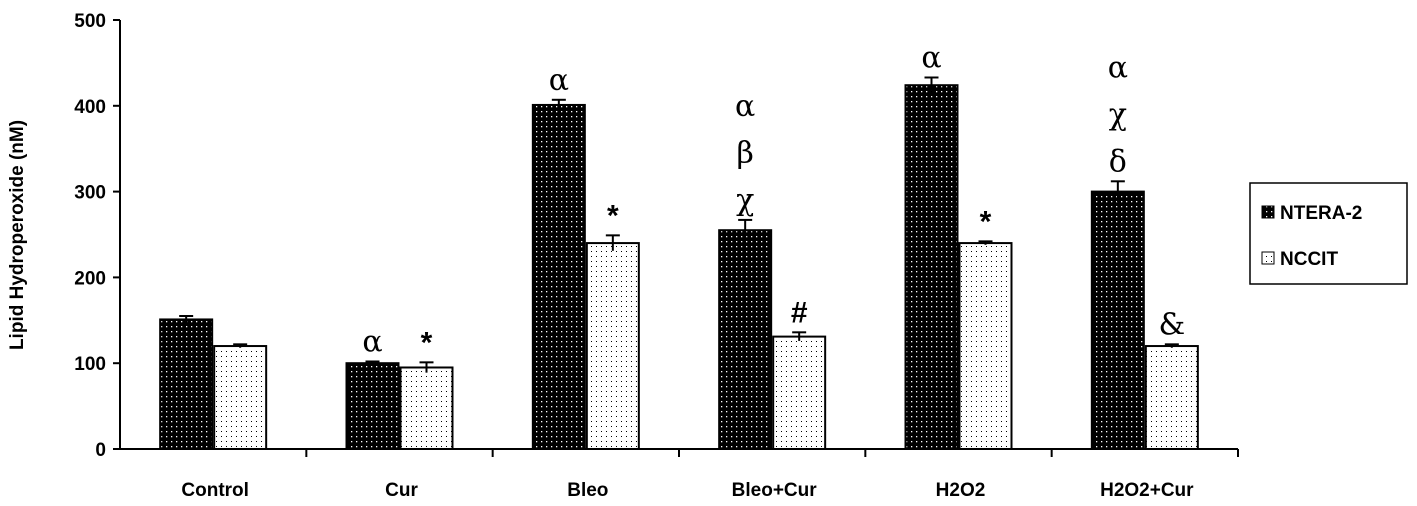 The width and height of the screenshot is (1417, 506). Describe the element at coordinates (1147, 490) in the screenshot. I see `x-tick-label: H2O2+Cur` at that location.